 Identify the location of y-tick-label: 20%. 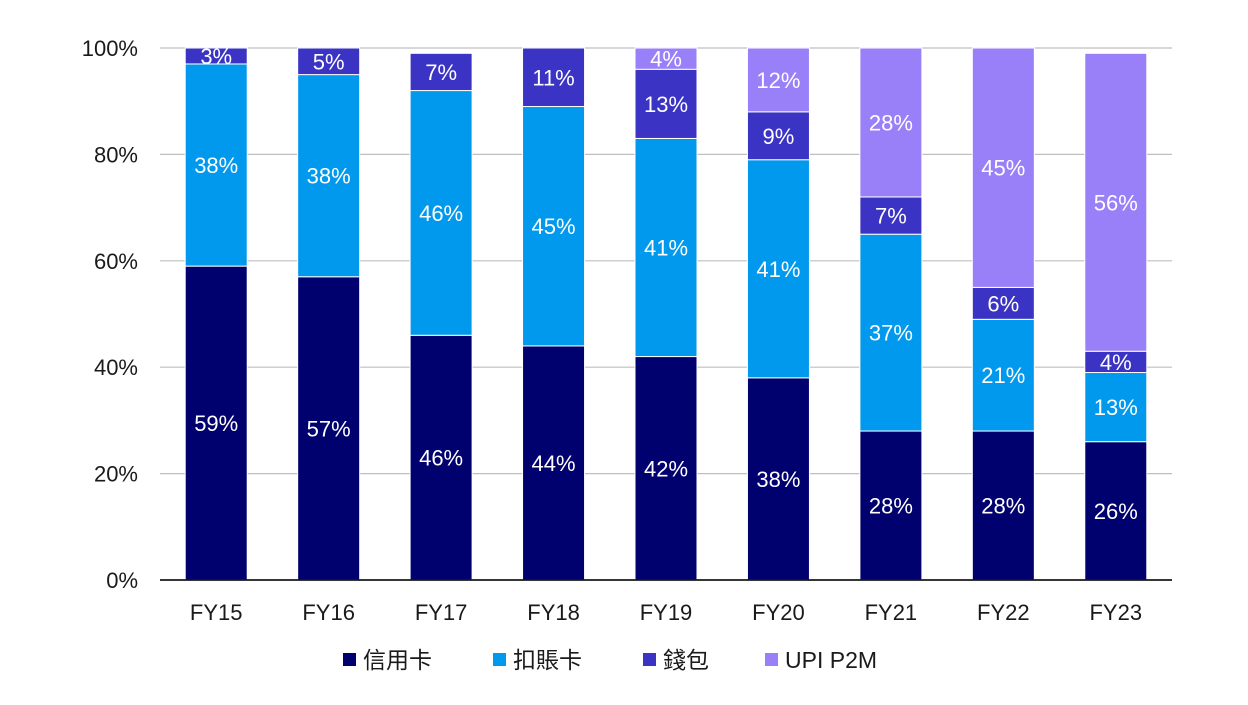
(116, 474).